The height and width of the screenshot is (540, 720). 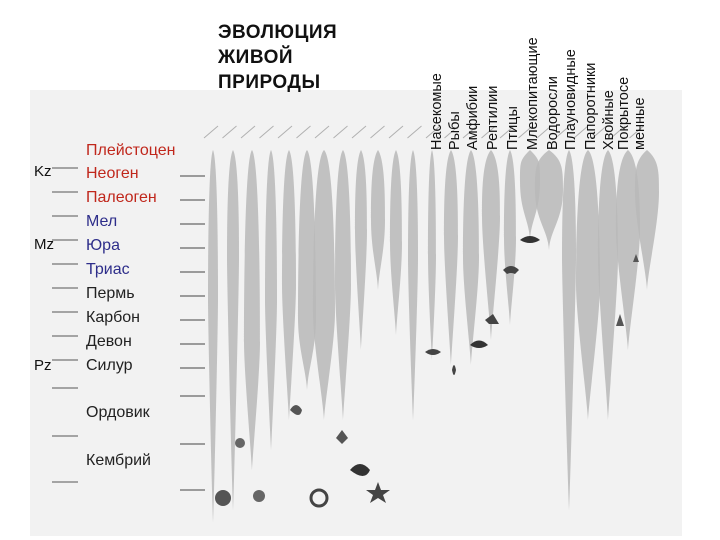 I want to click on group-label-conifers: Хвойные, so click(x=609, y=120).